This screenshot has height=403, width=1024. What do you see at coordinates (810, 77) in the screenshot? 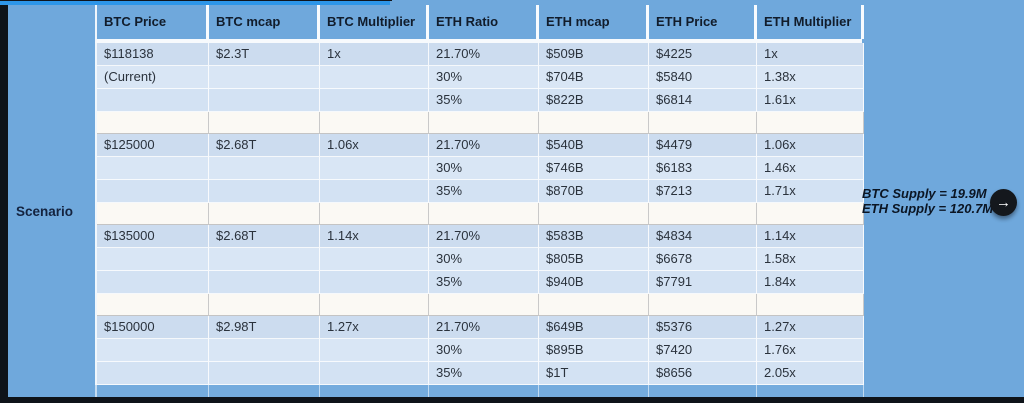
I see `table-cell: 1.38x` at bounding box center [810, 77].